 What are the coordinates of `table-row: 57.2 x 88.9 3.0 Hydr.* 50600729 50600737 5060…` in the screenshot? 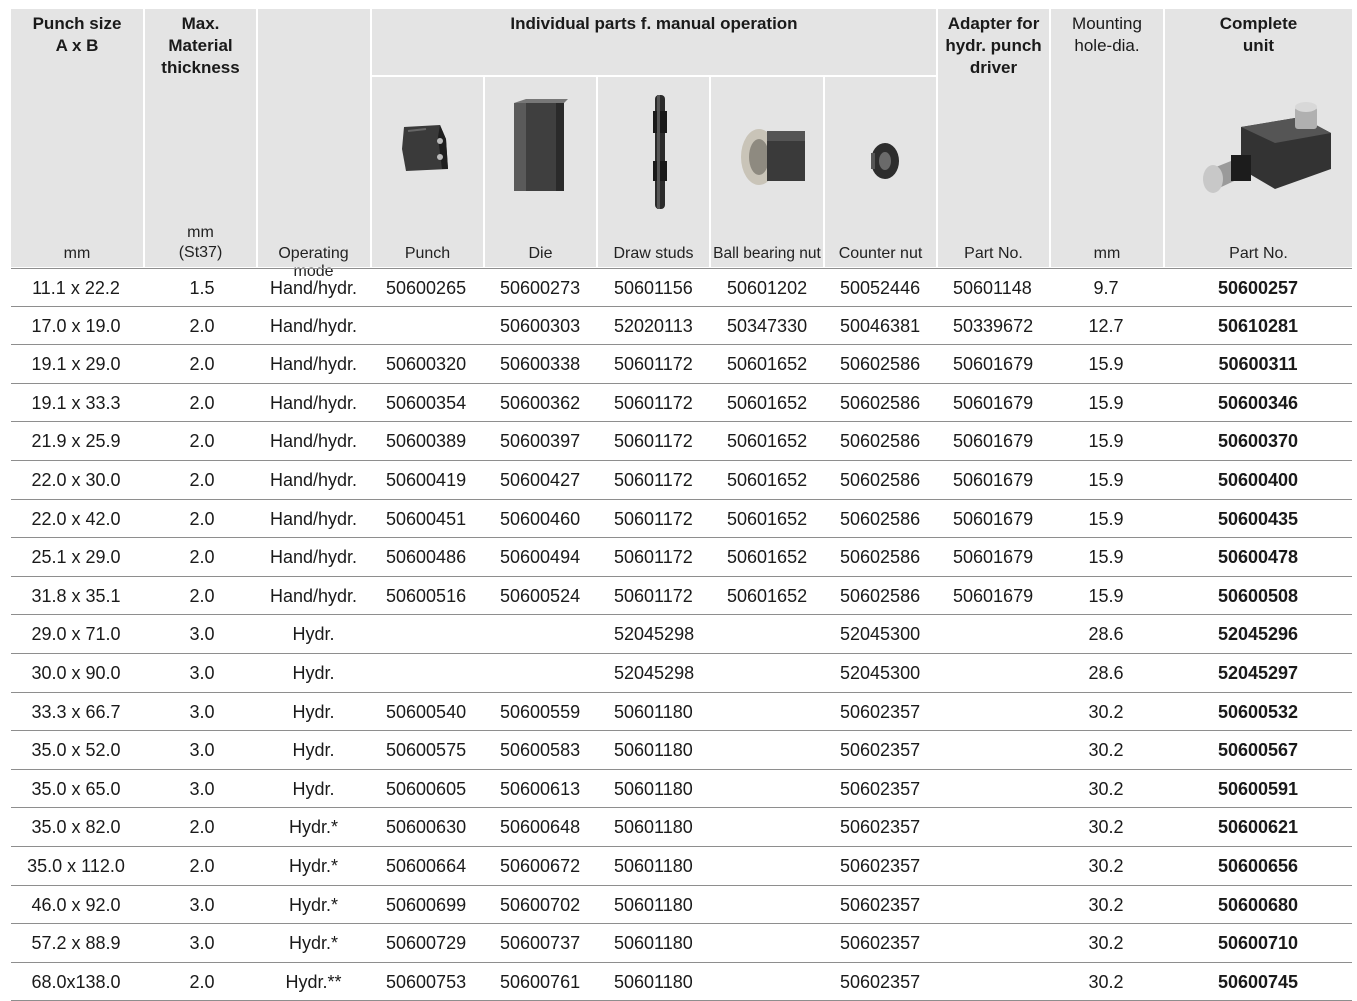 It's located at (681, 943).